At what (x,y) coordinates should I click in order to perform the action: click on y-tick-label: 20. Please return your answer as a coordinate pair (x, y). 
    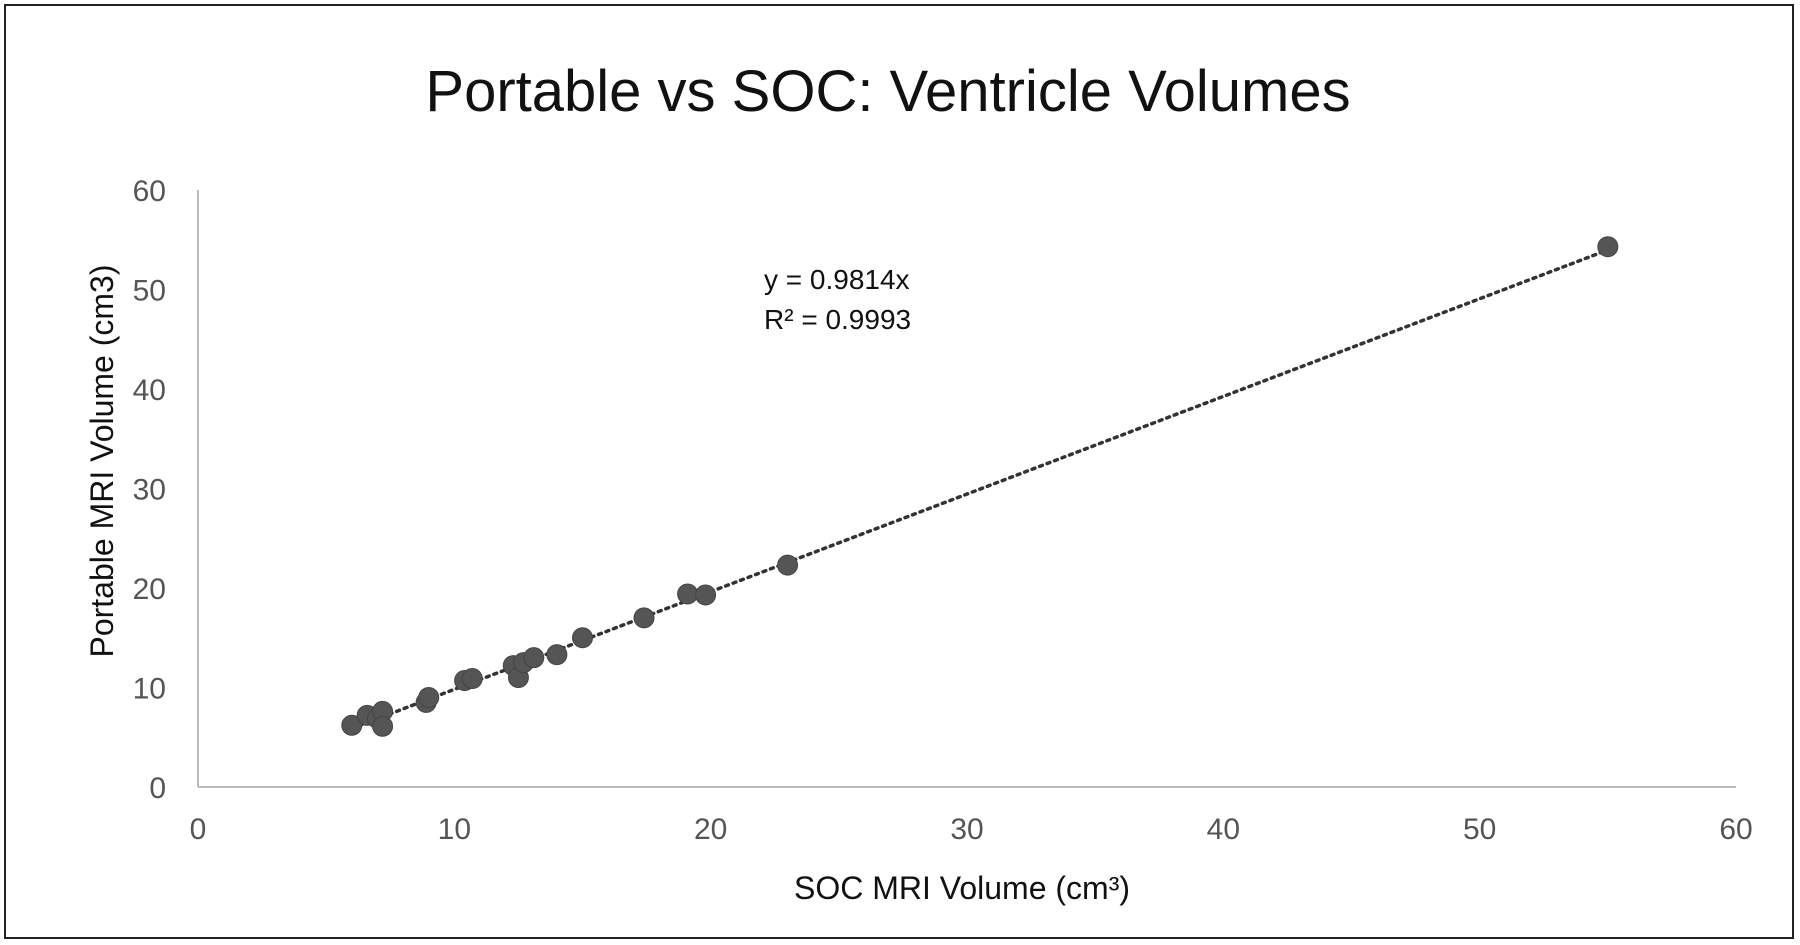
    Looking at the image, I should click on (149, 589).